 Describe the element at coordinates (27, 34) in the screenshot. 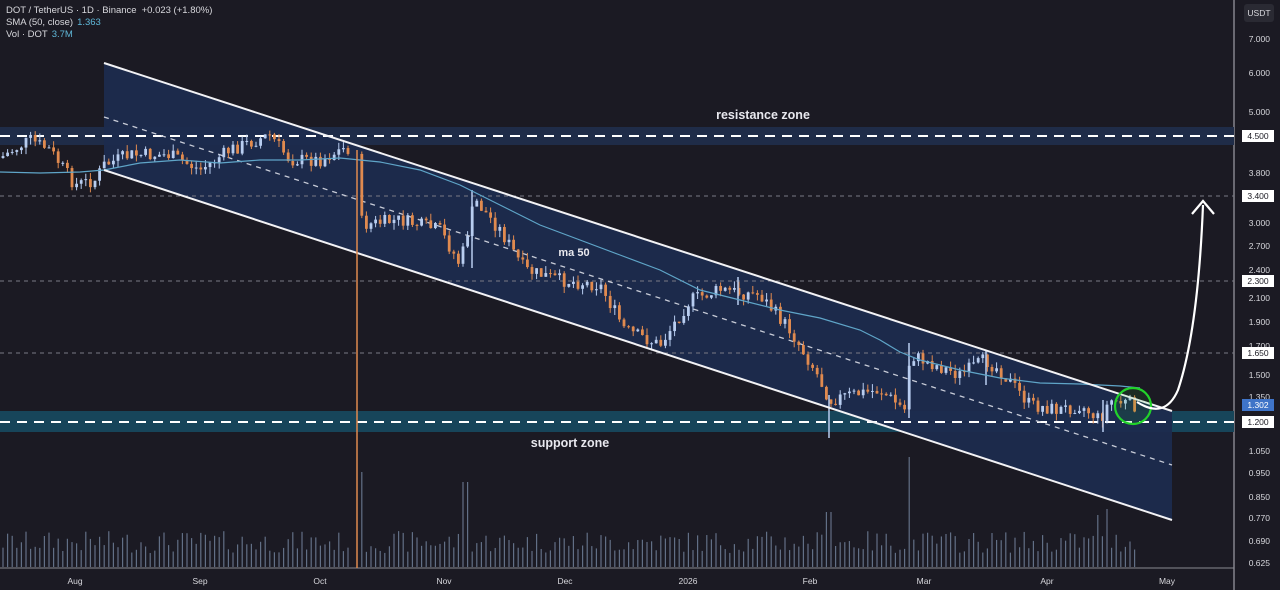

I see `volume-label: Vol · DOT` at that location.